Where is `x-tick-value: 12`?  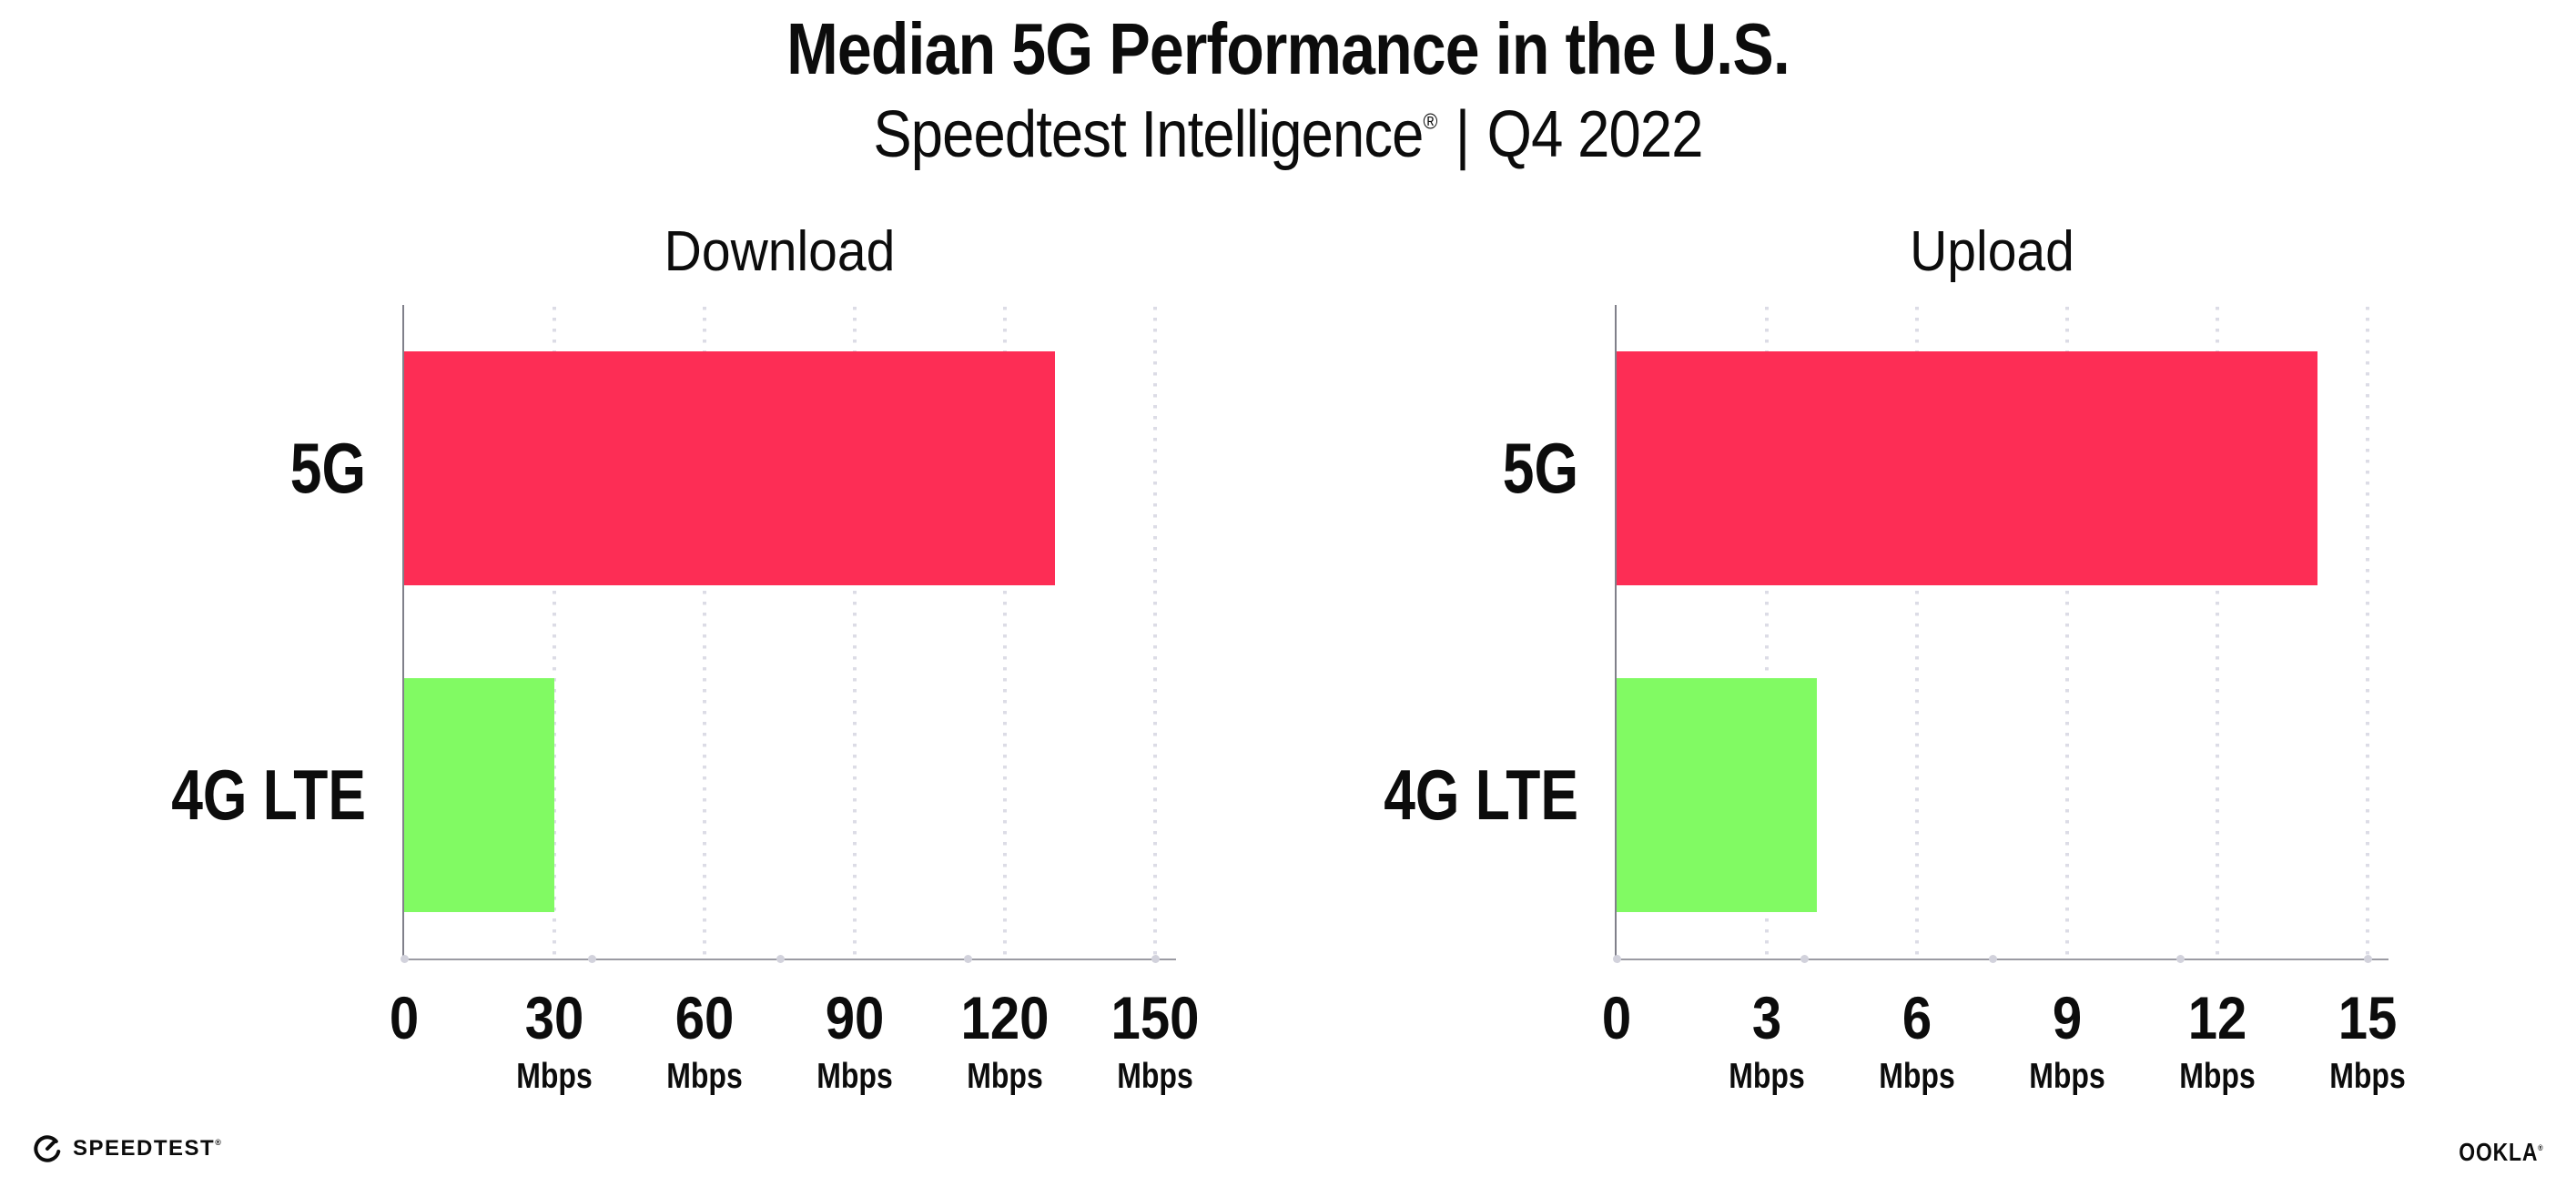
x-tick-value: 12 is located at coordinates (2217, 1018).